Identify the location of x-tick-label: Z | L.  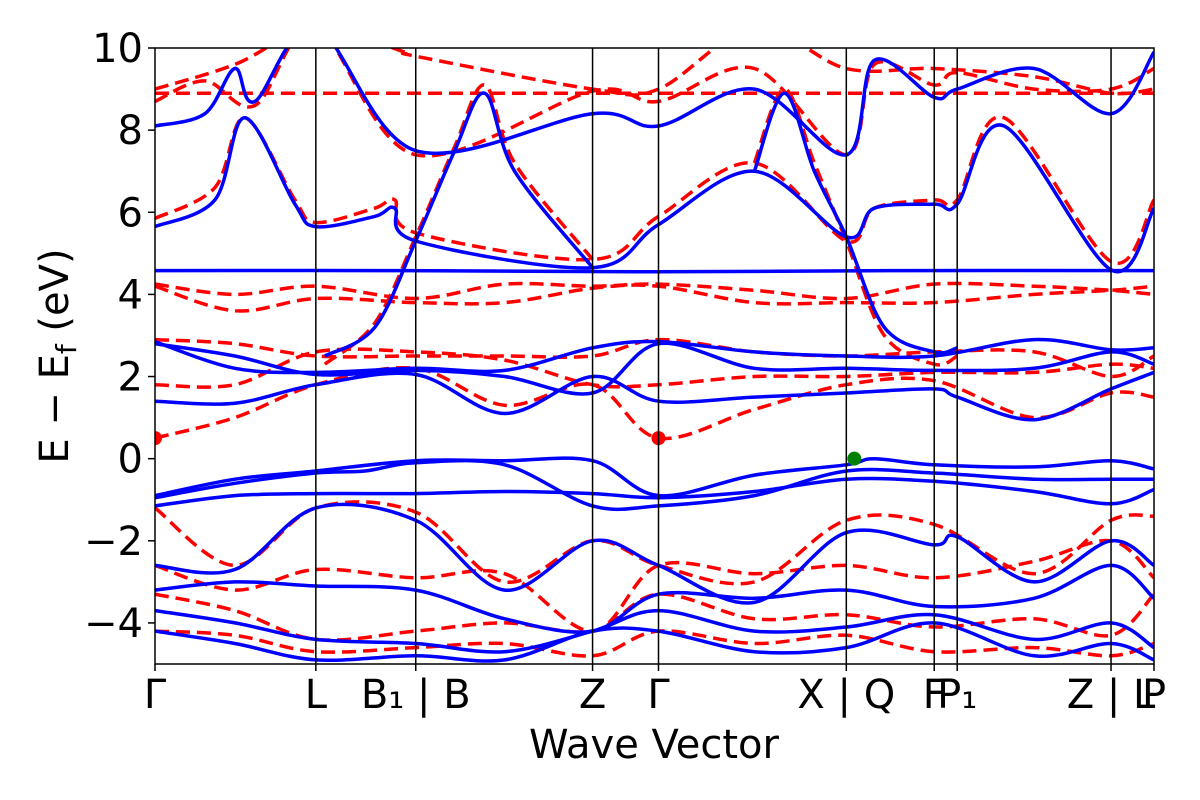
(1111, 695).